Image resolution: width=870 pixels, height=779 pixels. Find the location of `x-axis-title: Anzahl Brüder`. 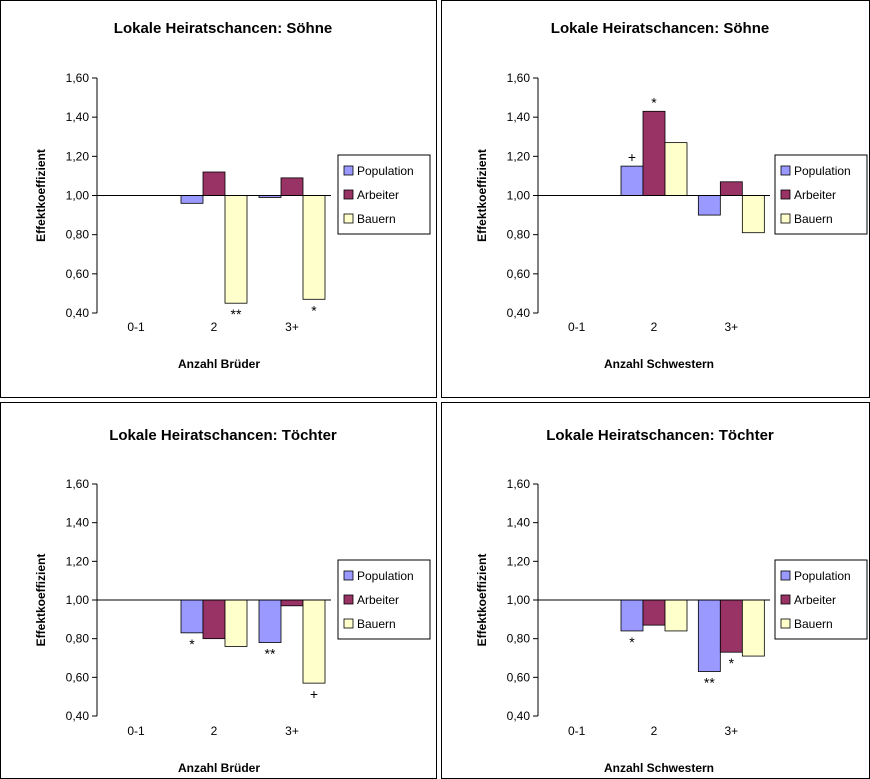

x-axis-title: Anzahl Brüder is located at coordinates (219, 768).